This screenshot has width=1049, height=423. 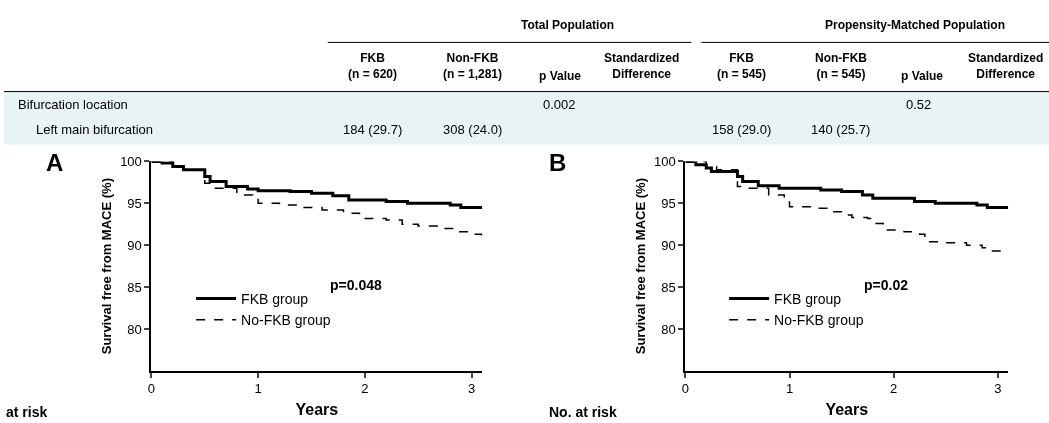 I want to click on text: Total Population, so click(x=568, y=25).